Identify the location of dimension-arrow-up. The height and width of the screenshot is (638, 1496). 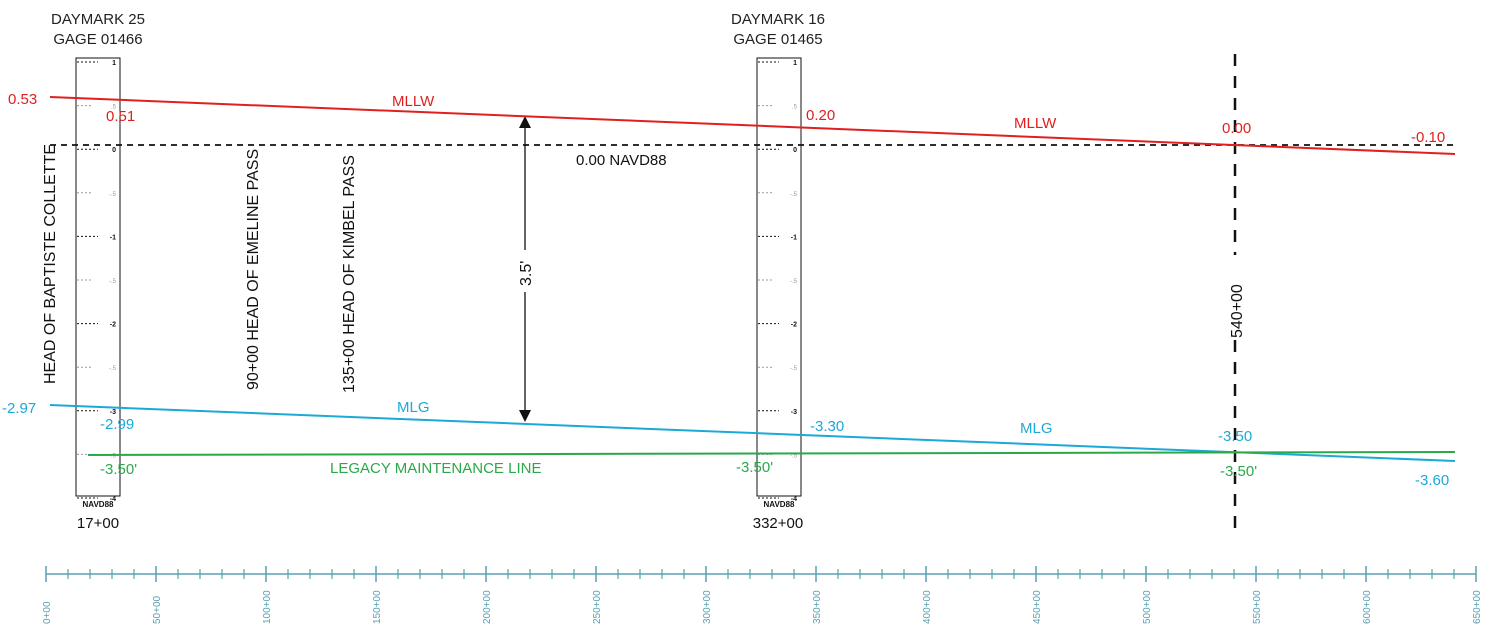
(525, 122).